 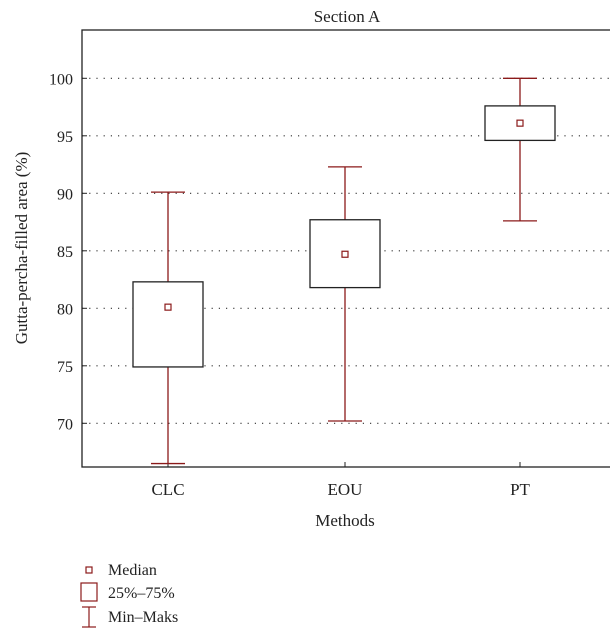 What do you see at coordinates (65, 309) in the screenshot?
I see `y-tick-label: 80` at bounding box center [65, 309].